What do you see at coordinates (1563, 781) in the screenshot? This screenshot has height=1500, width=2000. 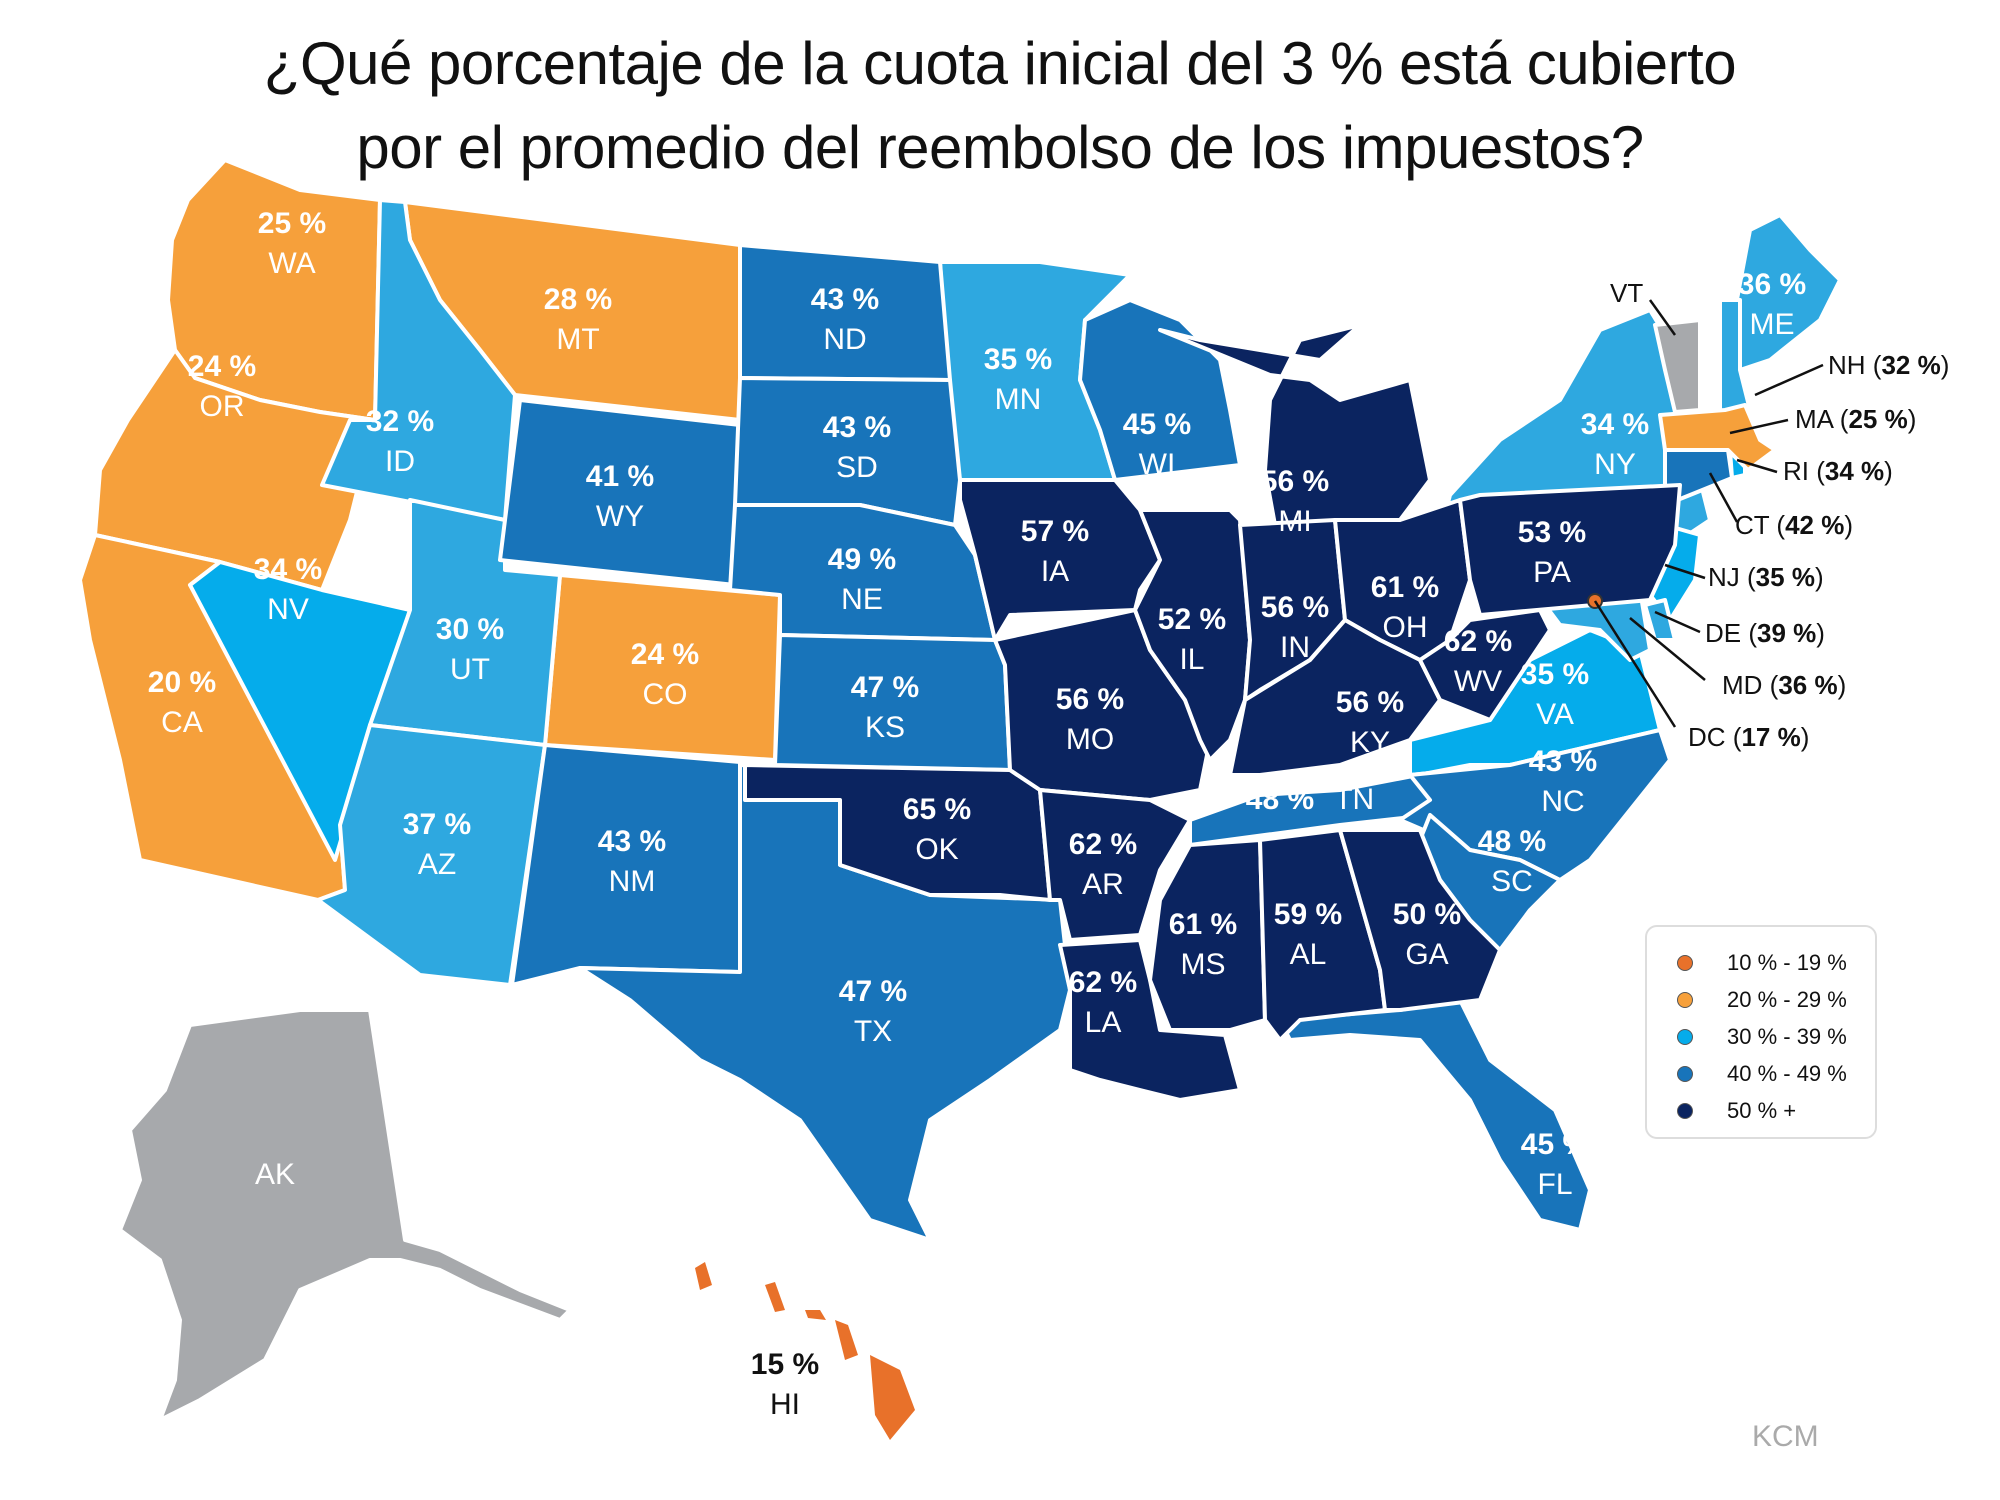 I see `label-nc: 43 % NC` at bounding box center [1563, 781].